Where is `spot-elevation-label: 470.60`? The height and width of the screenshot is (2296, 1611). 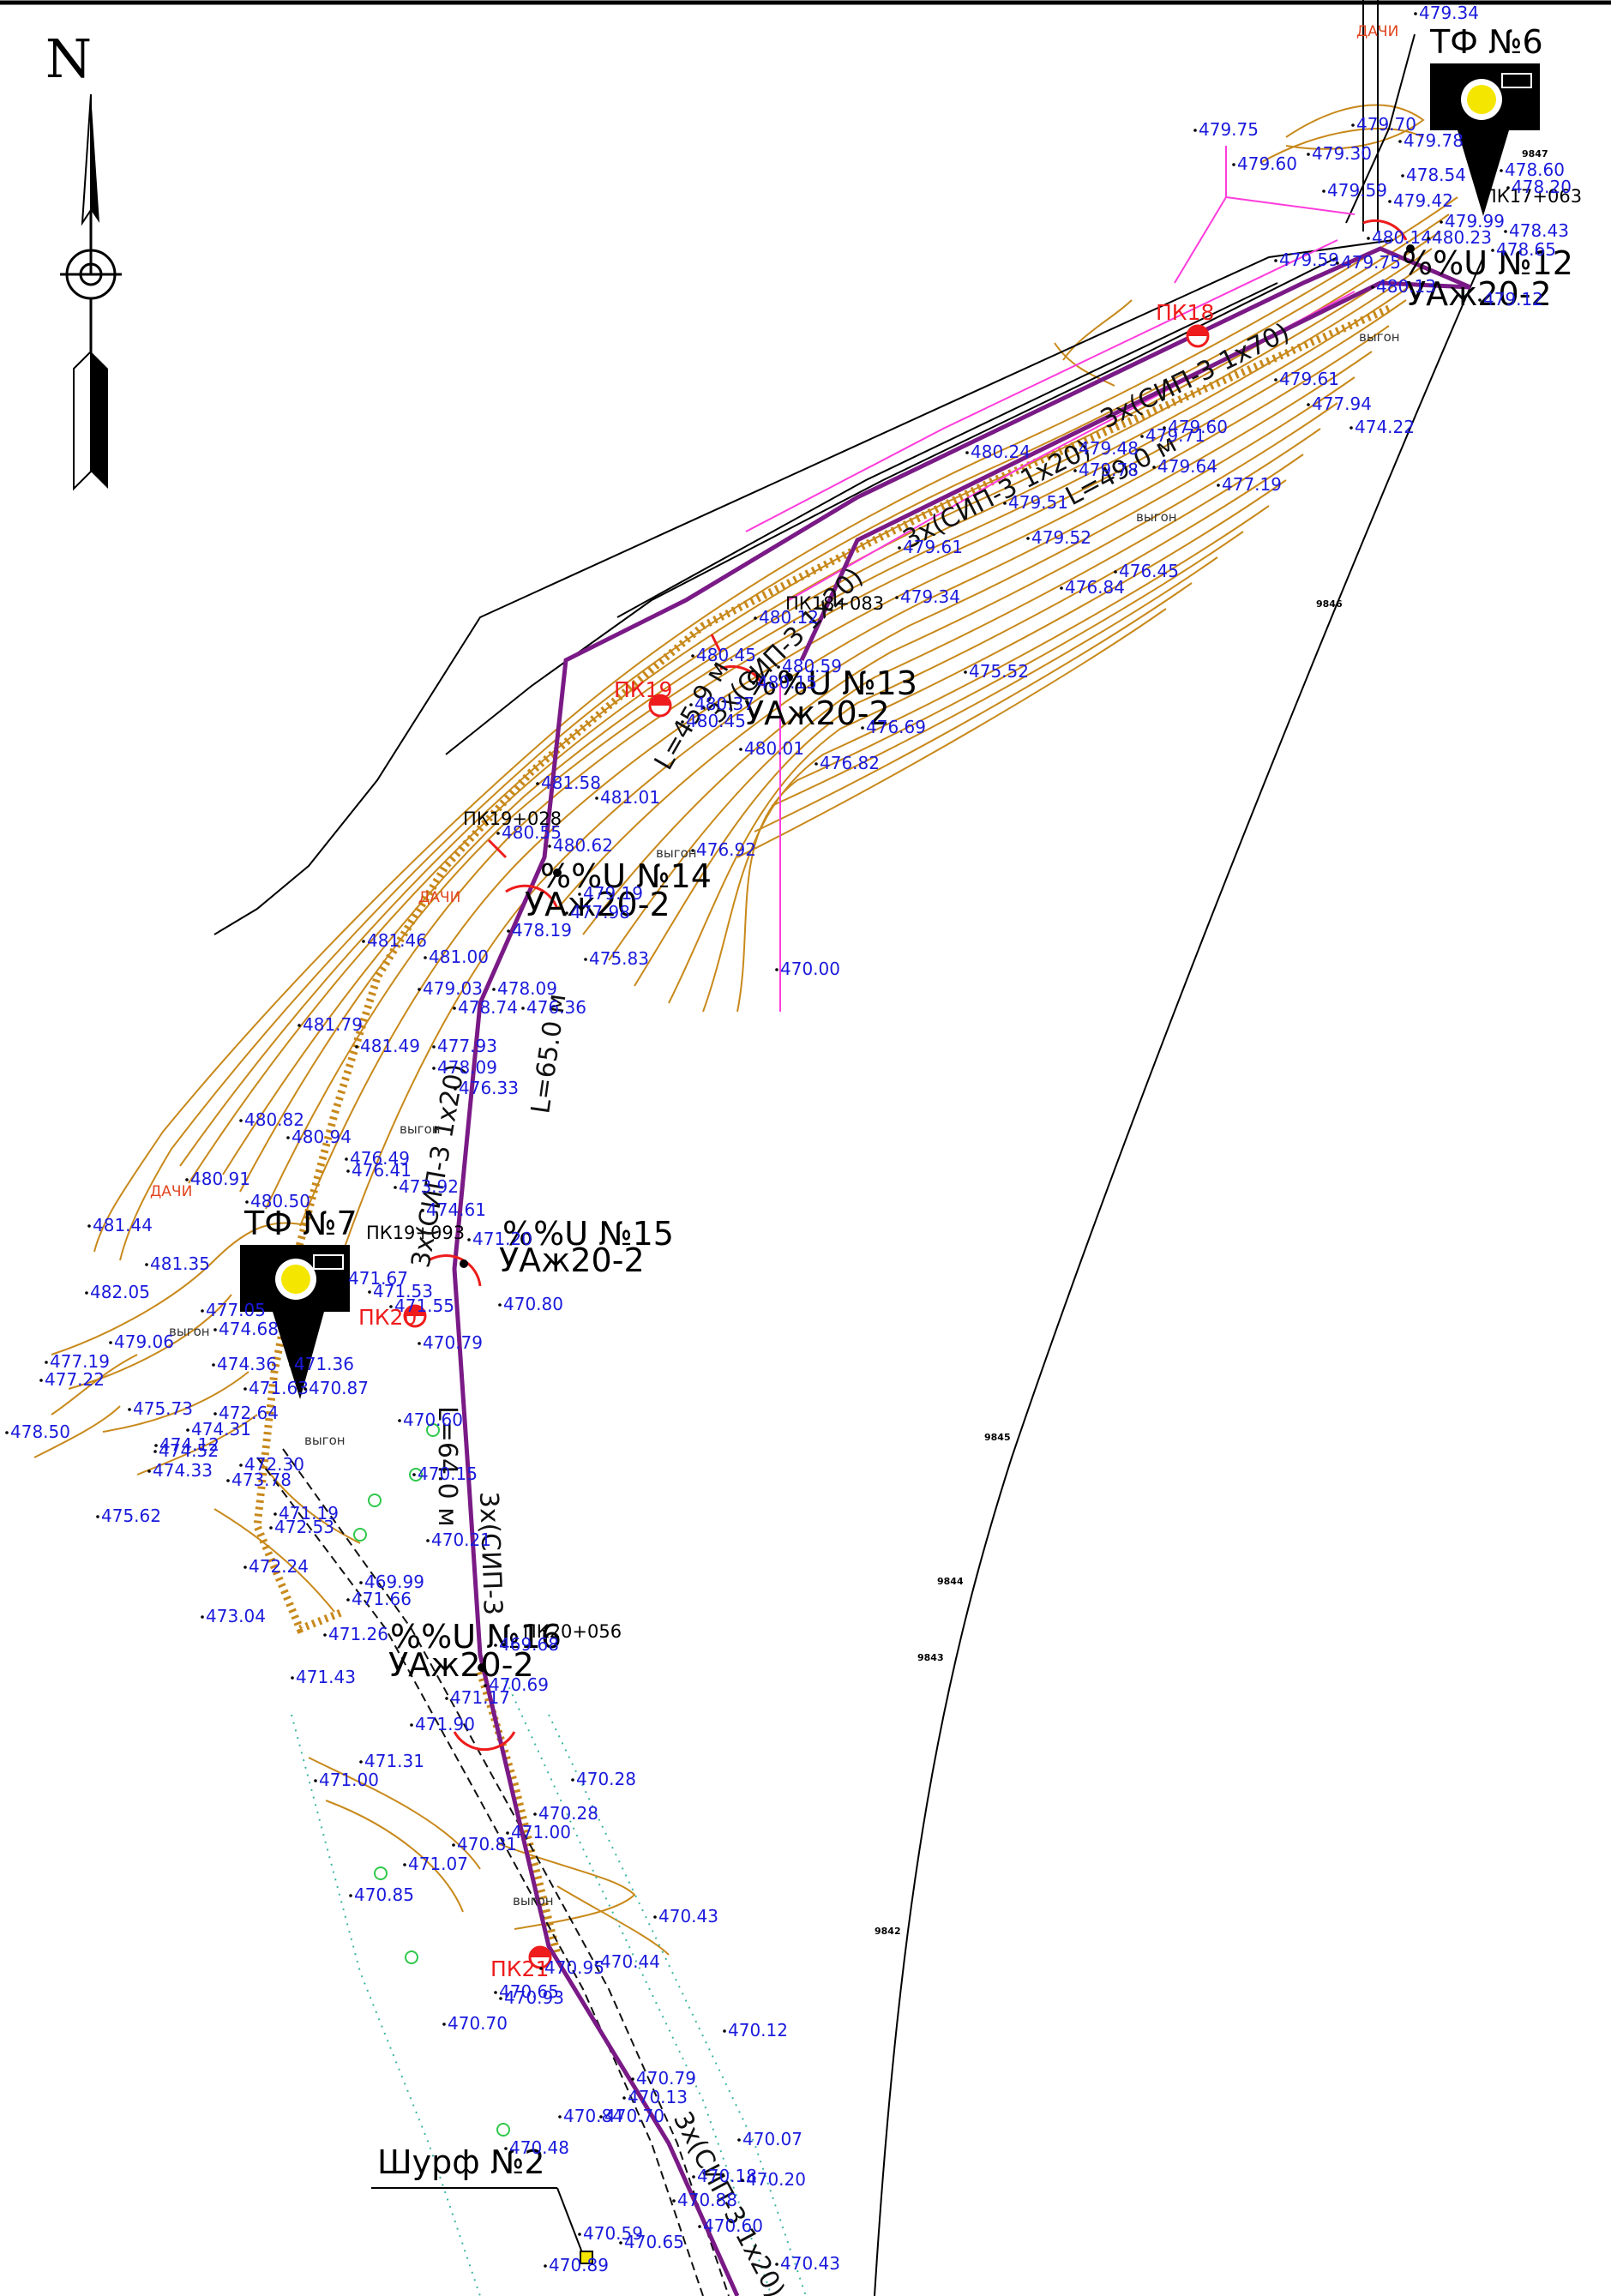 spot-elevation-label: 470.60 is located at coordinates (433, 1419).